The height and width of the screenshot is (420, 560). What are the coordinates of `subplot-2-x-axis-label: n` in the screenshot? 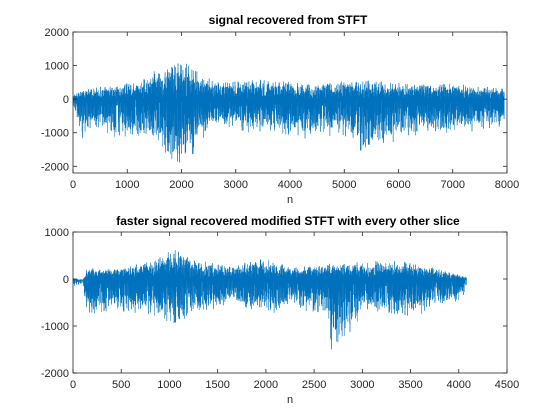 It's located at (290, 400).